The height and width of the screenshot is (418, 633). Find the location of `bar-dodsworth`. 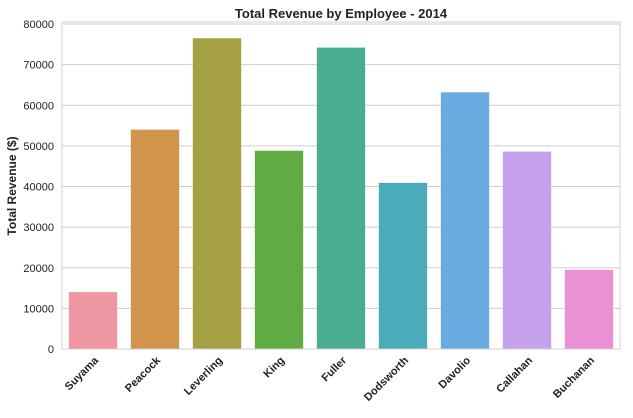

bar-dodsworth is located at coordinates (403, 265).